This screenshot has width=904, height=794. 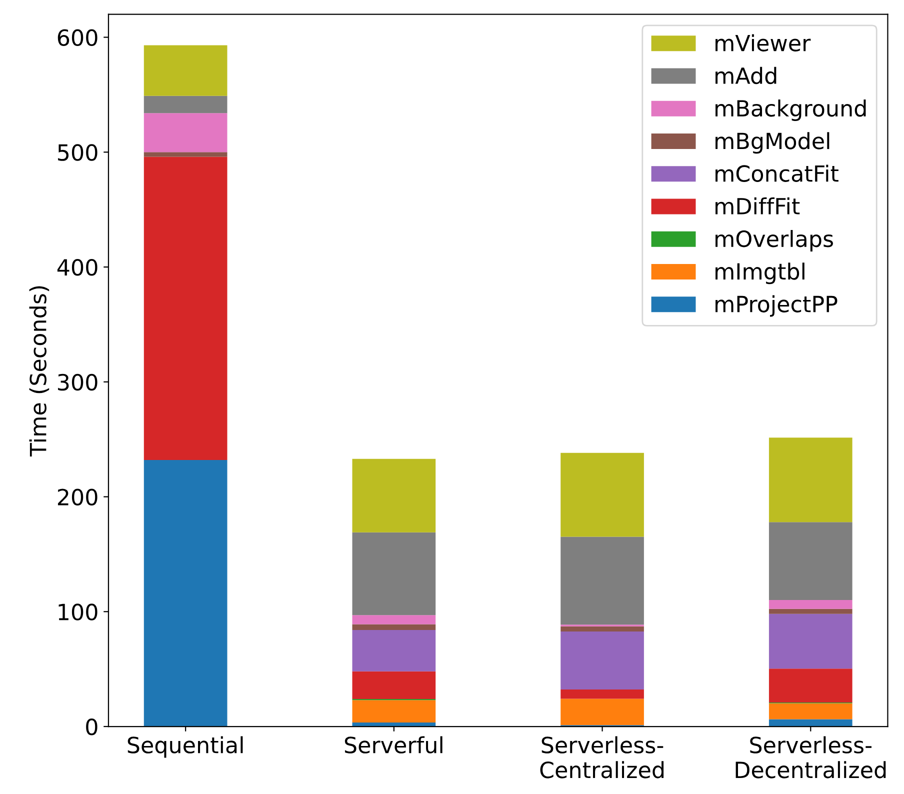 I want to click on x-tick-label: Serverless- Decentralized, so click(x=811, y=757).